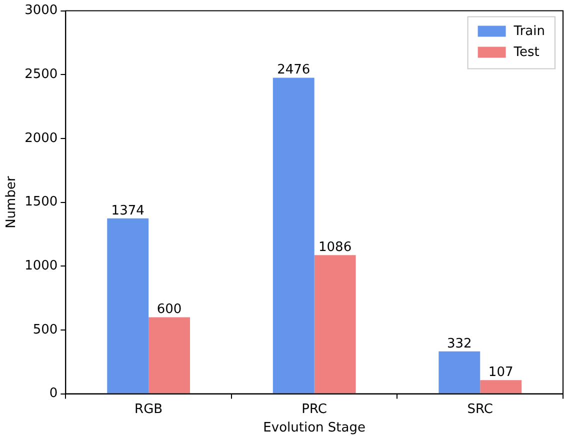  What do you see at coordinates (314, 428) in the screenshot?
I see `x-axis-title: Evolution Stage` at bounding box center [314, 428].